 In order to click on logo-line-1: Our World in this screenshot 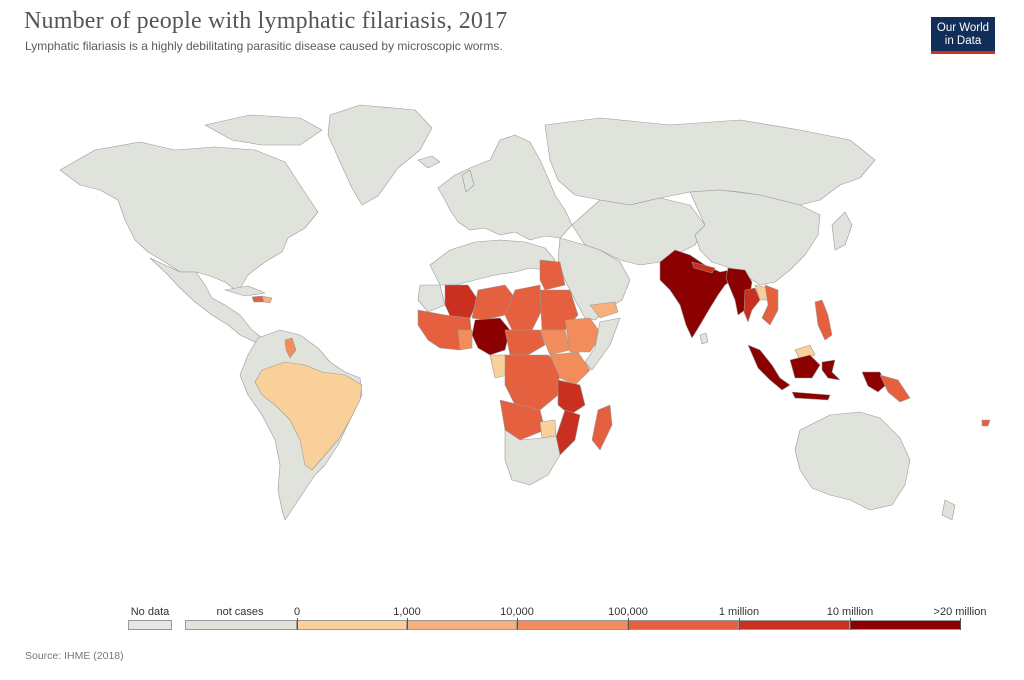, I will do `click(963, 28)`.